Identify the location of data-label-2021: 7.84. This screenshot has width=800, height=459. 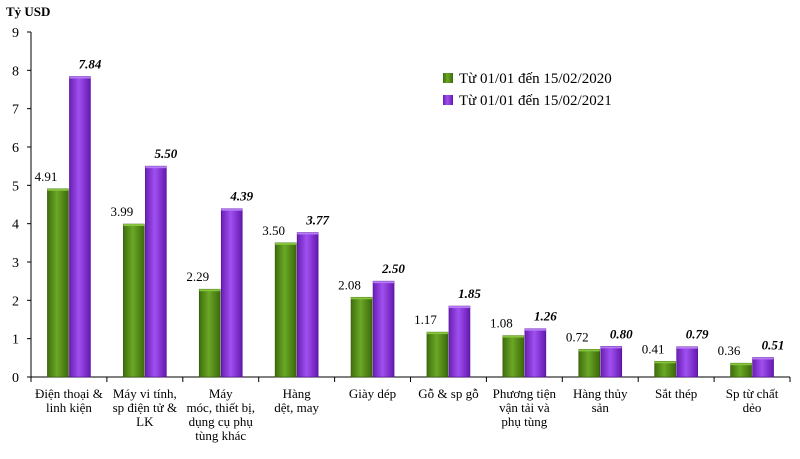
(90, 63).